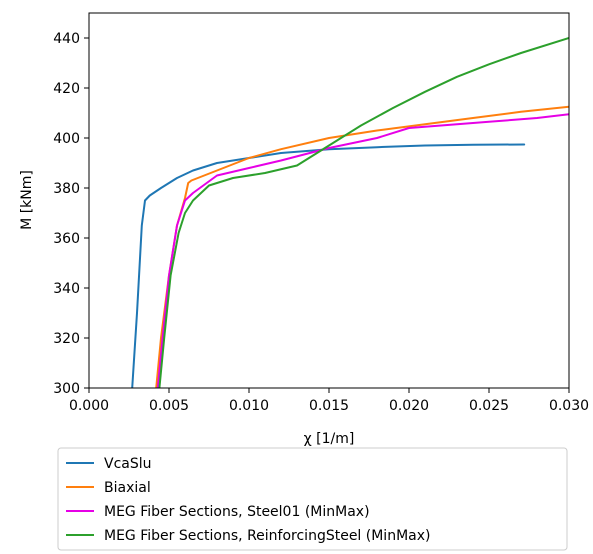 Image resolution: width=593 pixels, height=554 pixels. I want to click on x-tick-label: 0.010, so click(249, 406).